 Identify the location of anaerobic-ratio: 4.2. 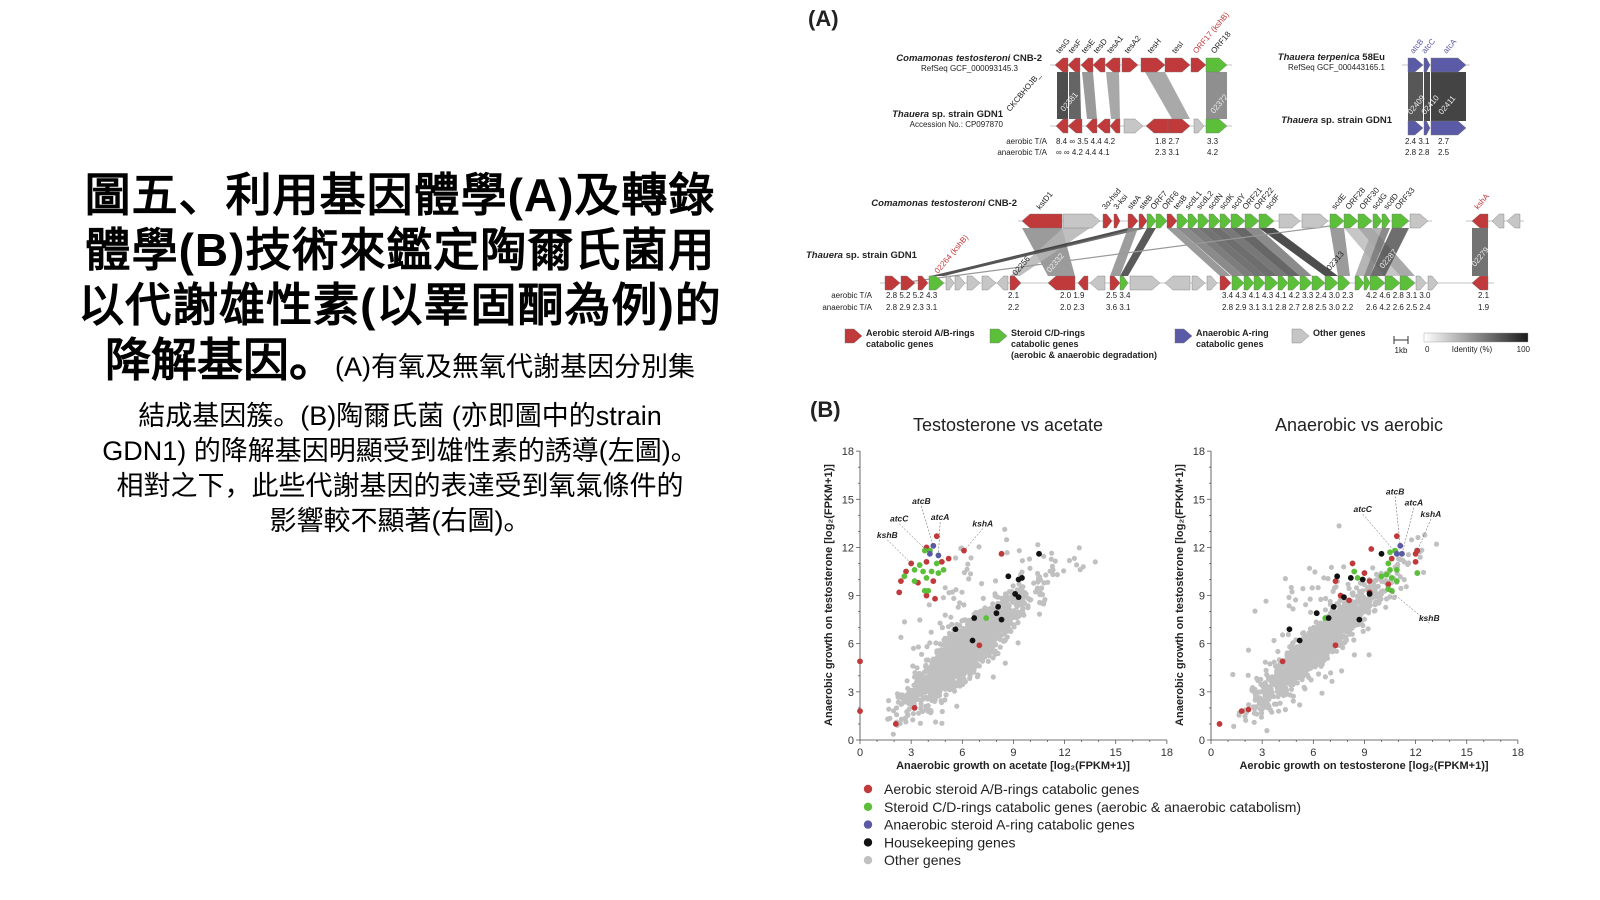
(1213, 152).